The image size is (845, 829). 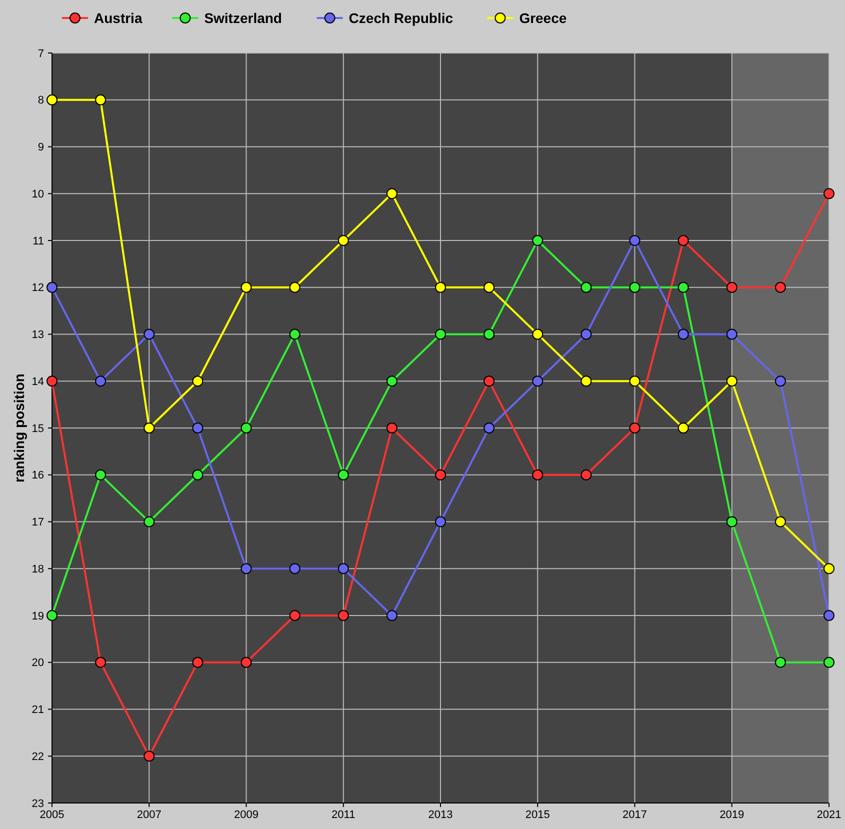 I want to click on x-tick-label: 2015, so click(x=537, y=815).